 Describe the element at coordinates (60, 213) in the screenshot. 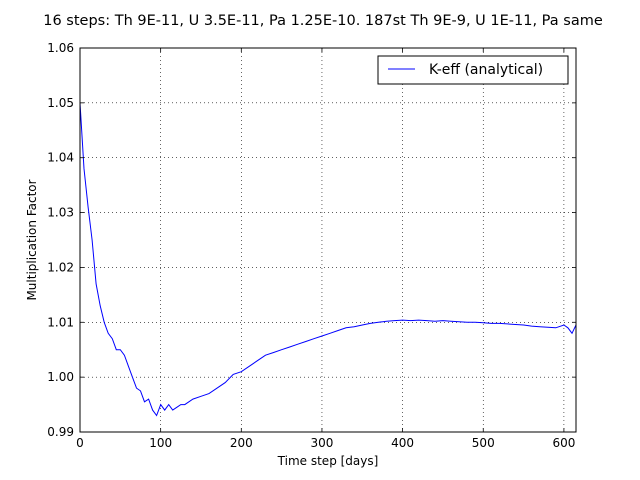

I see `y-tick-label: 1.03` at that location.